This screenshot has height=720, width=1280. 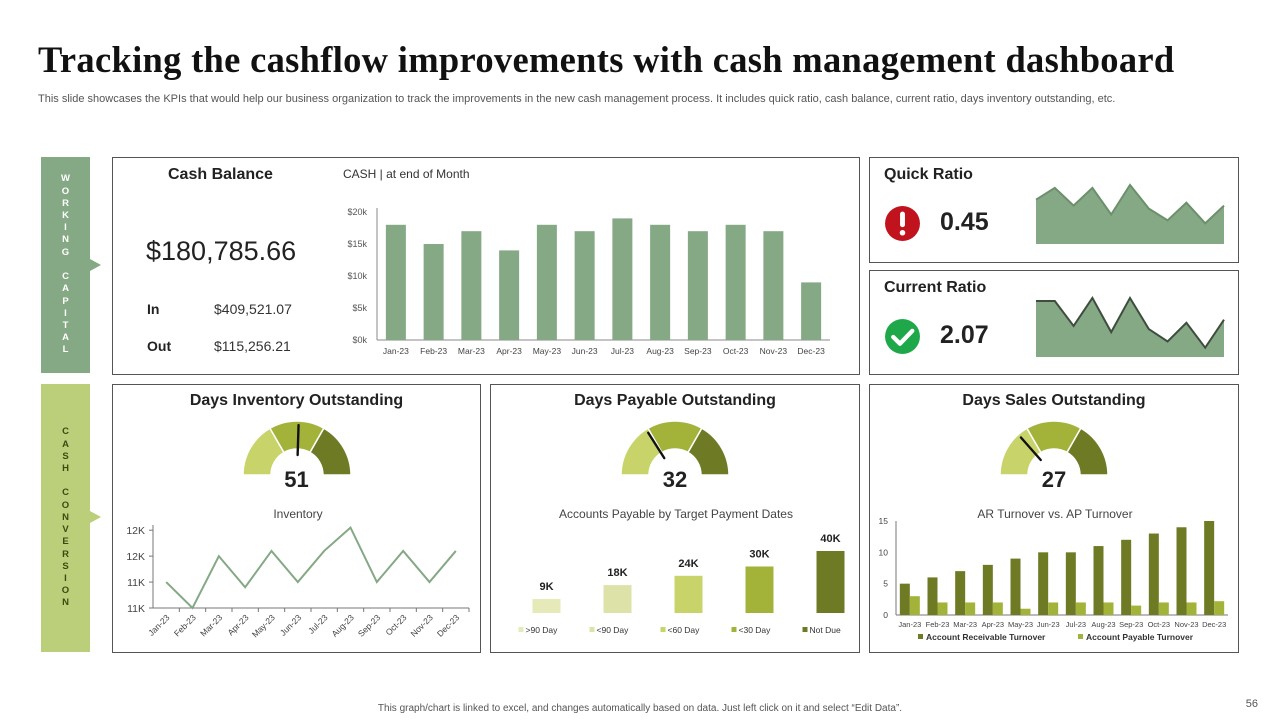 What do you see at coordinates (884, 552) in the screenshot?
I see `y-tick-label: 10` at bounding box center [884, 552].